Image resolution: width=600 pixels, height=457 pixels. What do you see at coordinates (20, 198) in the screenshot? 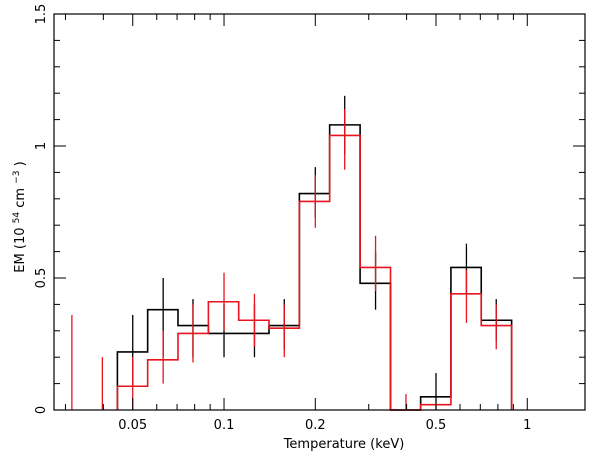
I see `y-axis-title-mid: cm` at bounding box center [20, 198].